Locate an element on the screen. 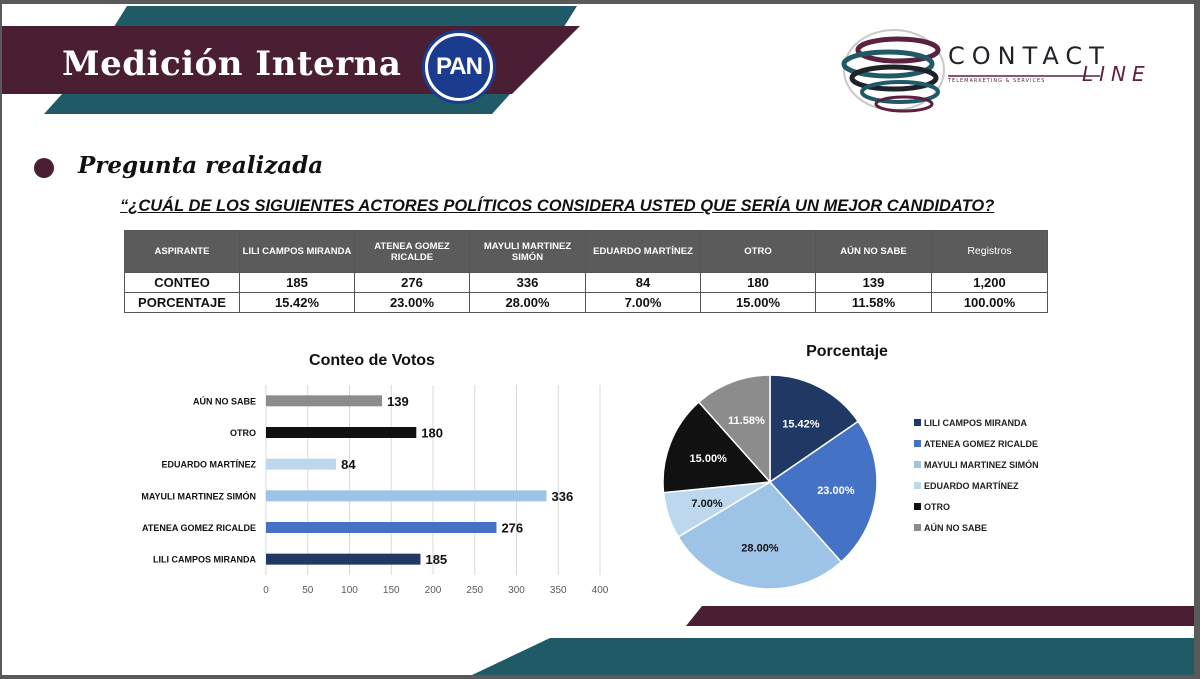 The image size is (1200, 679). pan-logo: PAN is located at coordinates (459, 67).